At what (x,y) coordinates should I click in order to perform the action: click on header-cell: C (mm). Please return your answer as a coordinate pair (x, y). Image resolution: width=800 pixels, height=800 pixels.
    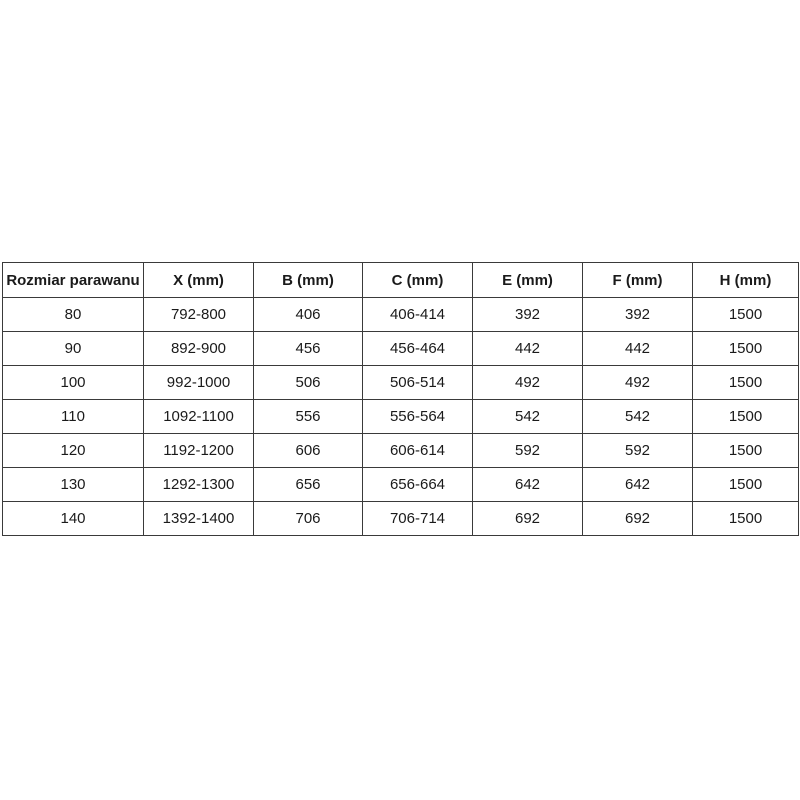
    Looking at the image, I should click on (417, 280).